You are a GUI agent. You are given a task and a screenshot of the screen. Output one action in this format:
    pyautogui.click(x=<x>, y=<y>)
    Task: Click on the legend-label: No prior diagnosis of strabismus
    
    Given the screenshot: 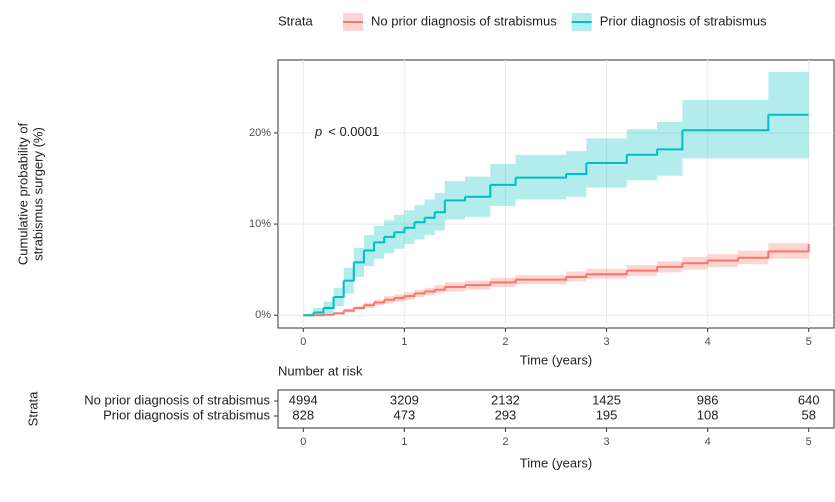 What is the action you would take?
    pyautogui.click(x=464, y=20)
    